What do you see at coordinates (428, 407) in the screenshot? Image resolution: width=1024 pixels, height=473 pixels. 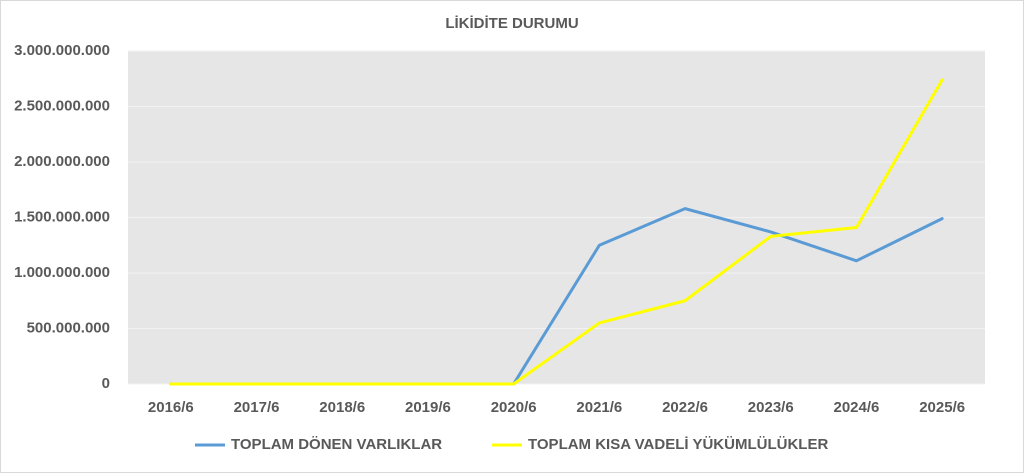 I see `x-tick-label: 2019/6` at bounding box center [428, 407].